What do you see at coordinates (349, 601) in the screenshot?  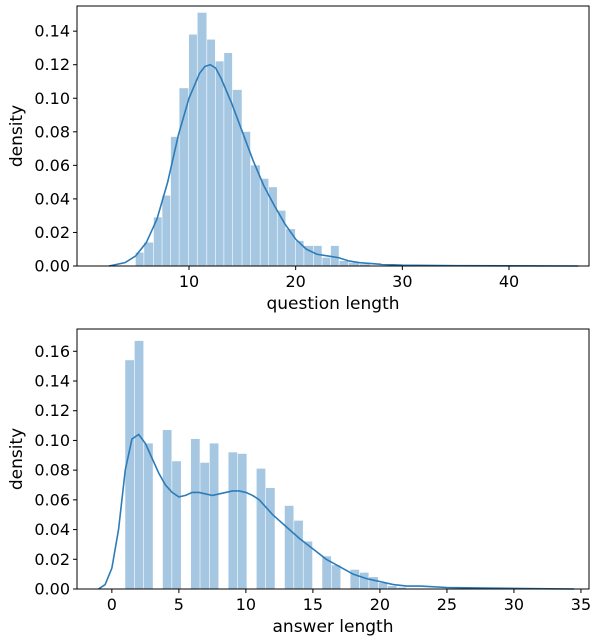 I see `x-axis-ticks: 0 5 10 15 20 25 30 35` at bounding box center [349, 601].